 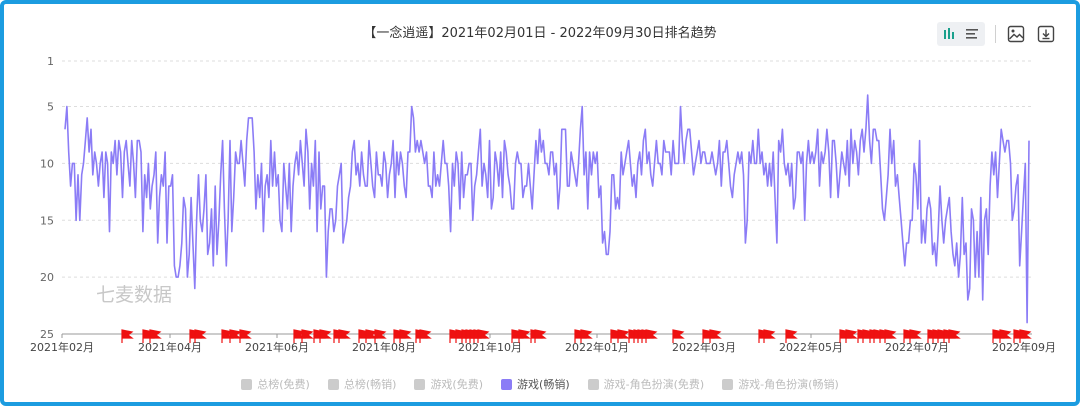 I want to click on x-tick-label: 2022年03月, so click(x=704, y=347).